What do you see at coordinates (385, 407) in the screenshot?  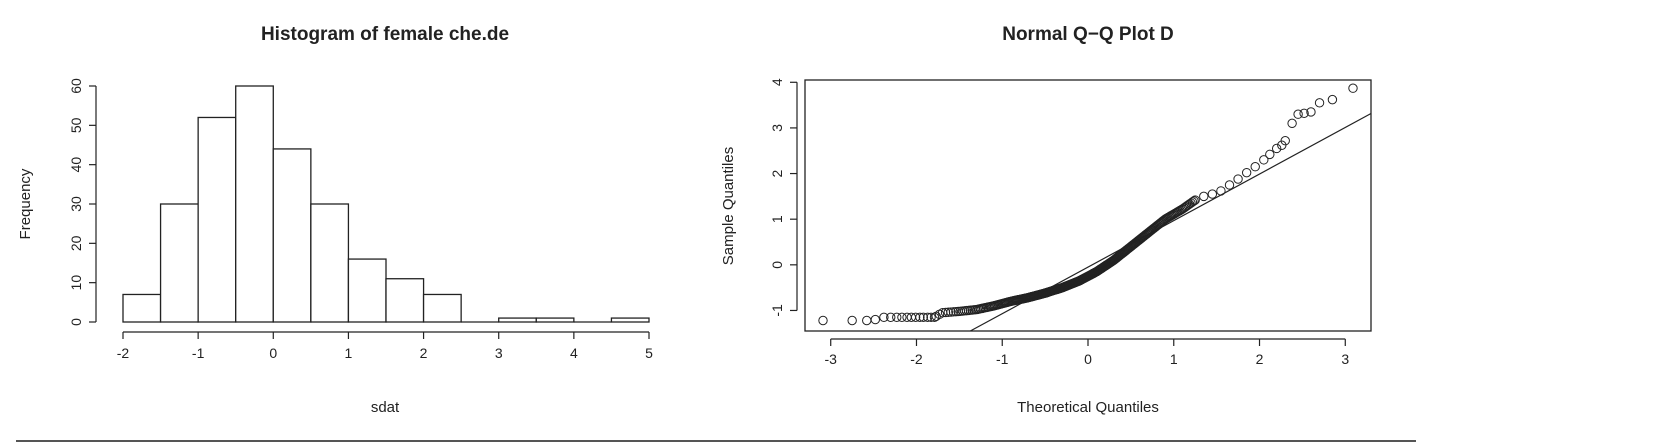 I see `histogram-x-label: sdat` at bounding box center [385, 407].